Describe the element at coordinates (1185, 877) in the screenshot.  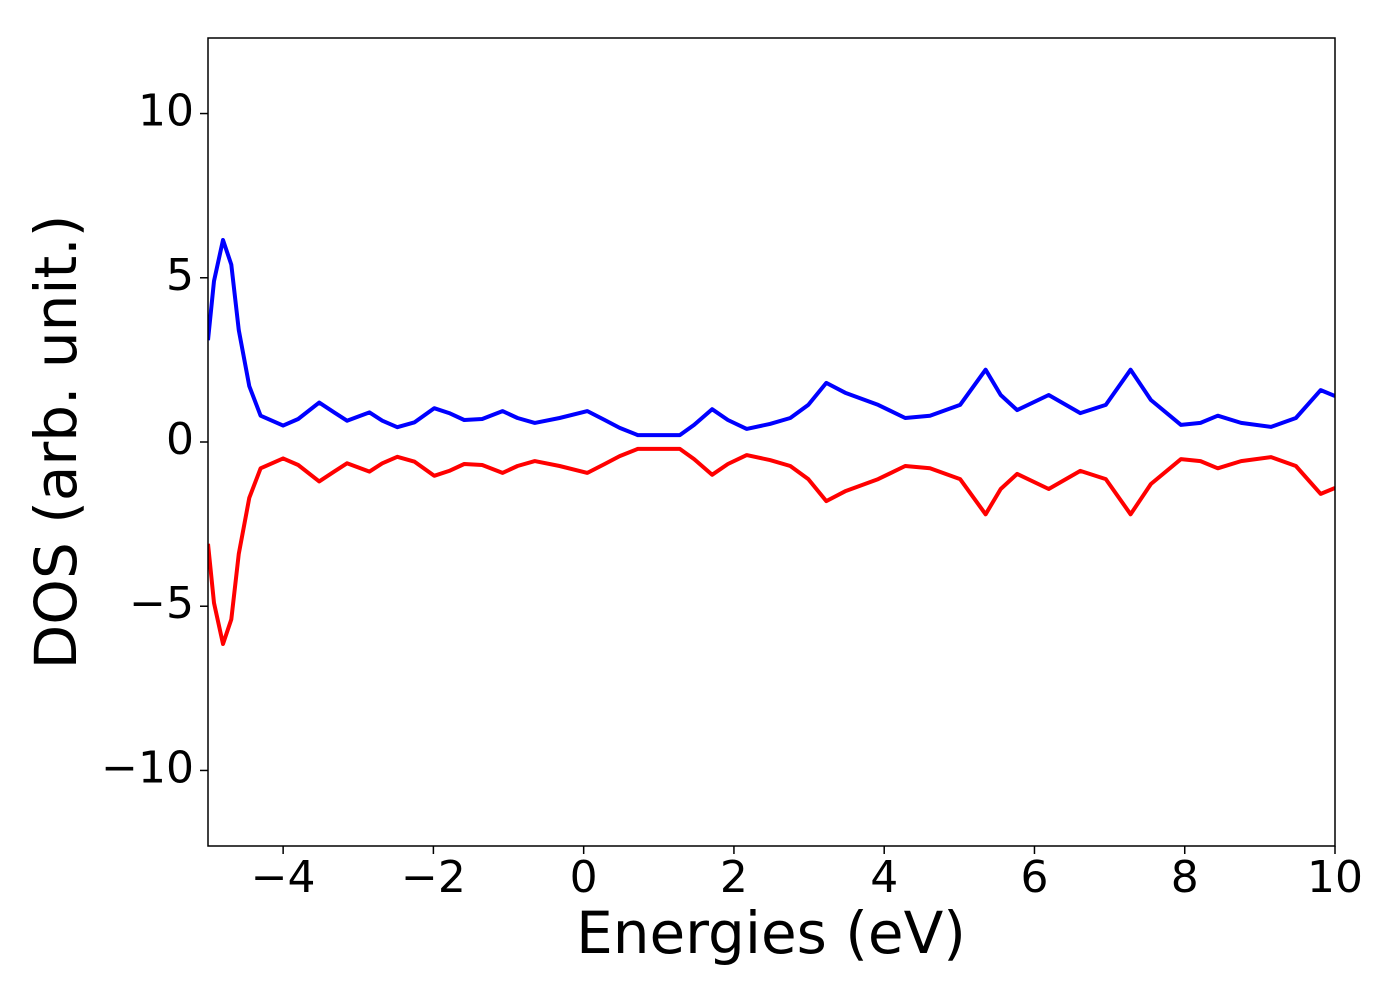
I see `x-tick-label: 8` at that location.